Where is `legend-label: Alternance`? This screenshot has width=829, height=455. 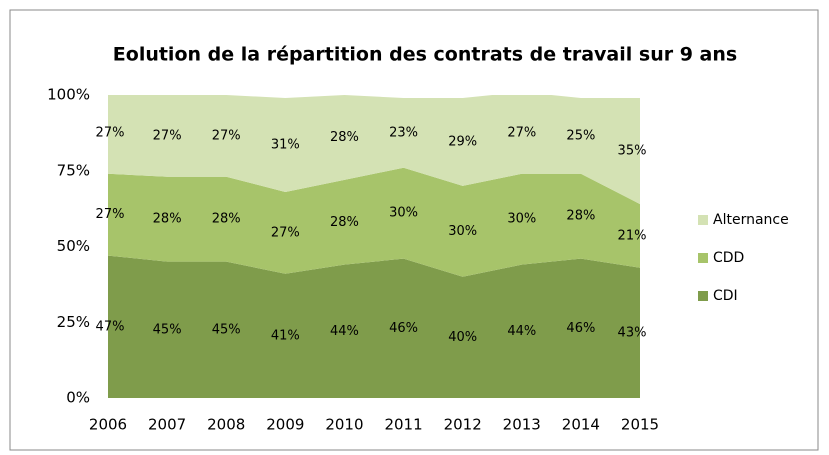 legend-label: Alternance is located at coordinates (751, 220).